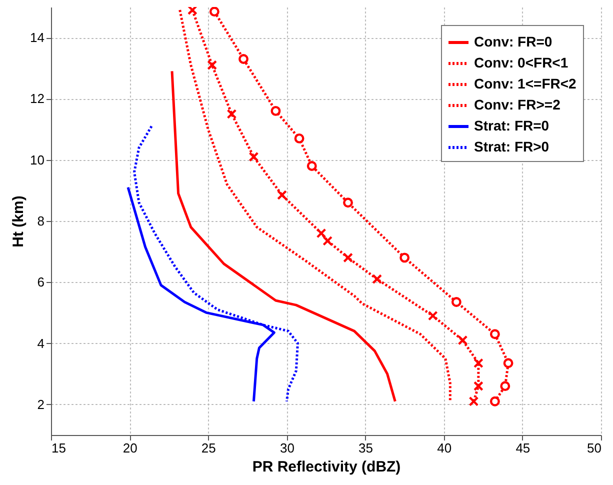  Describe the element at coordinates (208, 448) in the screenshot. I see `x-tick-label: 25` at that location.